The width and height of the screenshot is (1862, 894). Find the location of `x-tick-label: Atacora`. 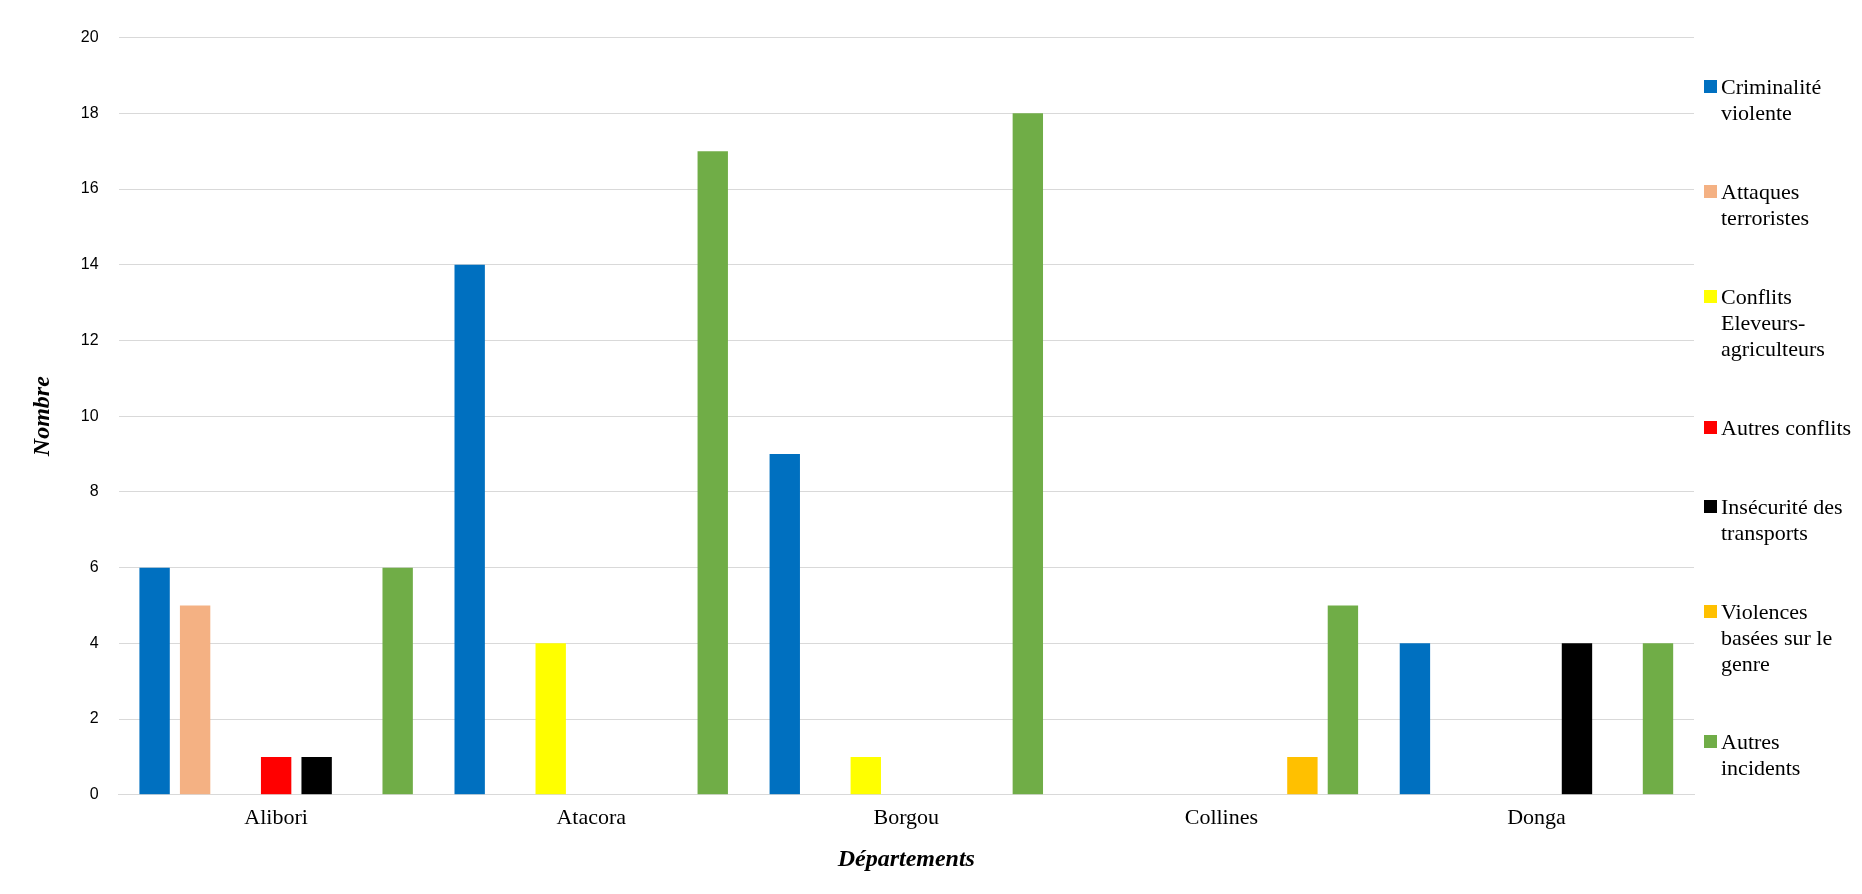

x-tick-label: Atacora is located at coordinates (591, 816).